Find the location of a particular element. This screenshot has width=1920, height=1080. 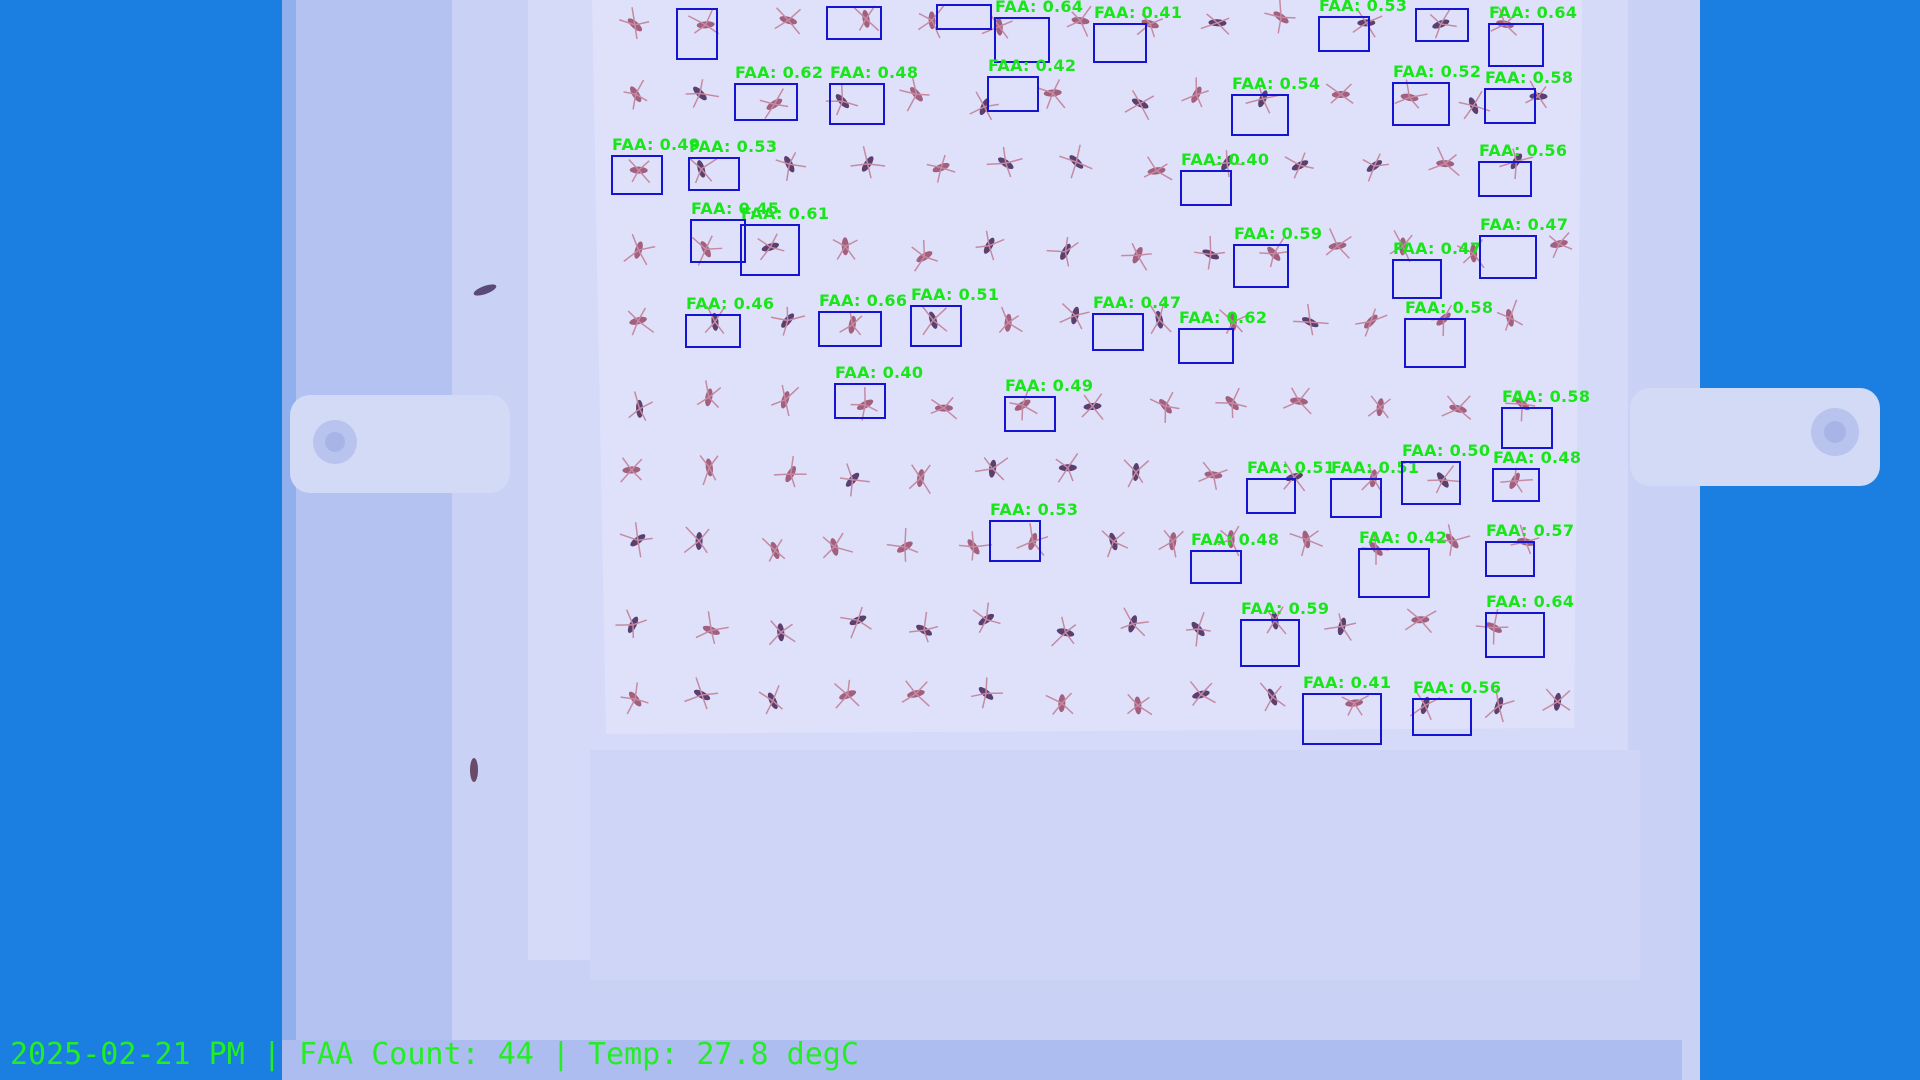

detection: FAA: 0.66 is located at coordinates (862, 319).